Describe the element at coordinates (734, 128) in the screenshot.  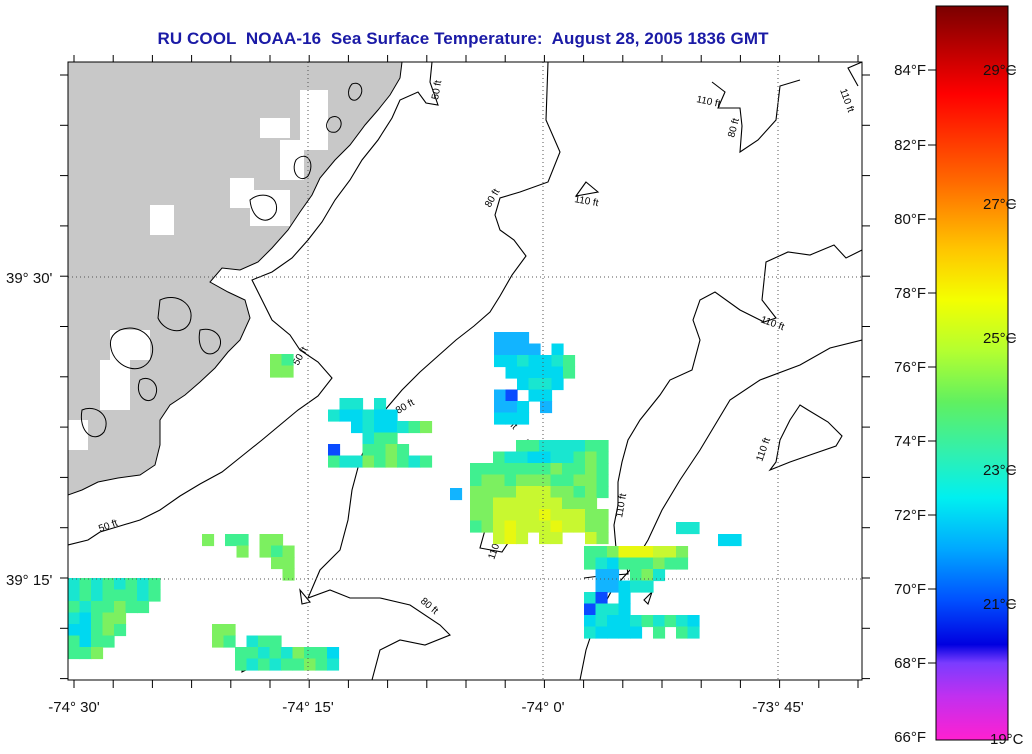
I see `contour-label-80ft-d: 80 ft` at that location.